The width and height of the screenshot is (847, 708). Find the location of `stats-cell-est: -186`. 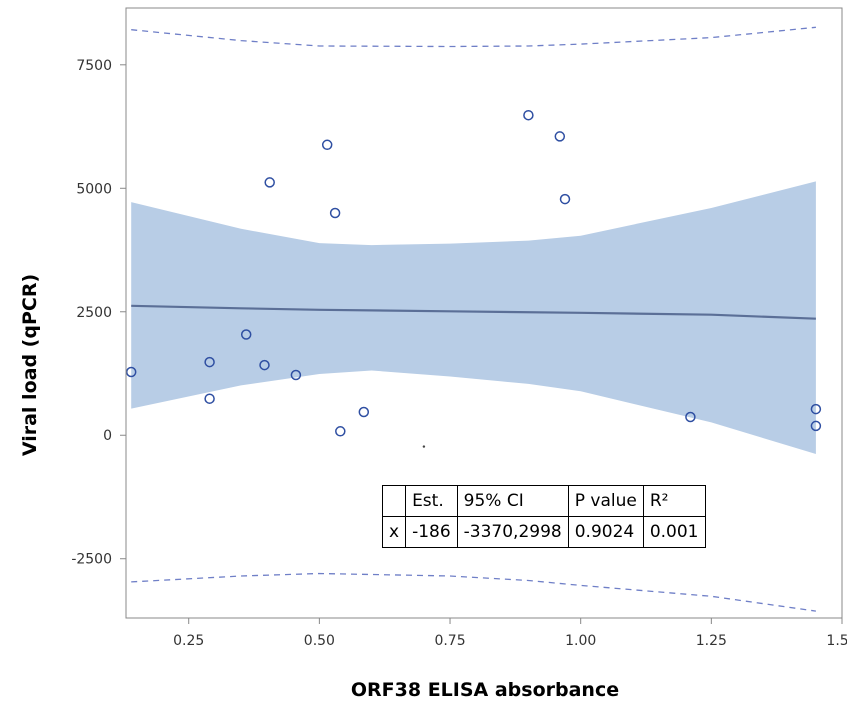

stats-cell-est: -186 is located at coordinates (431, 532).